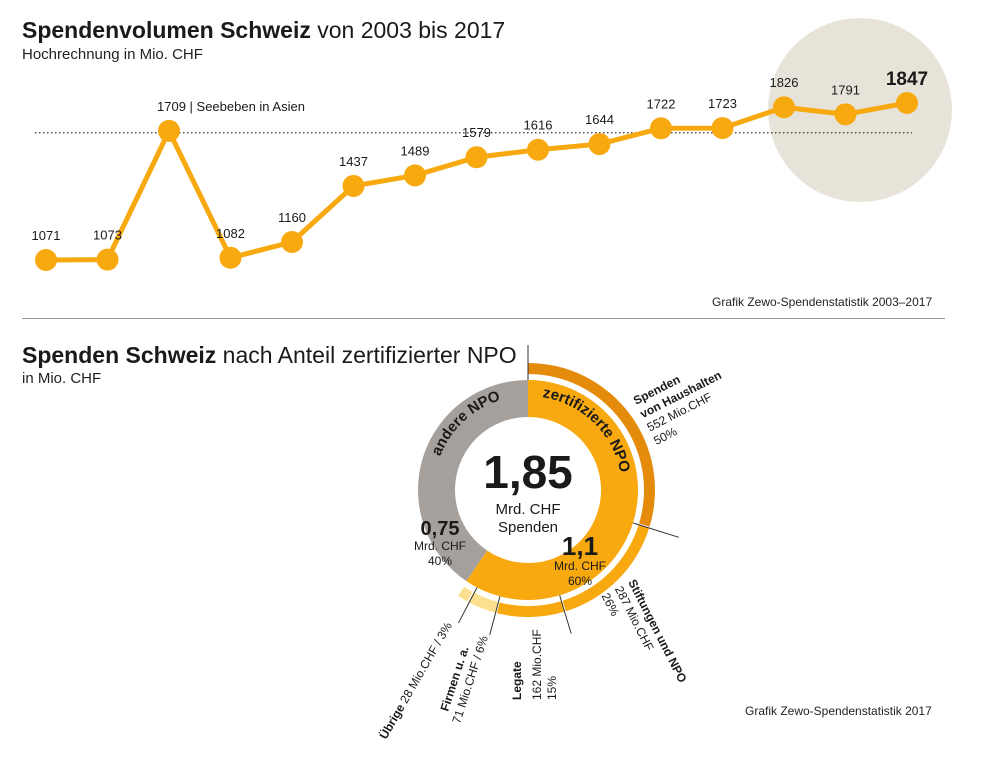  What do you see at coordinates (845, 114) in the screenshot?
I see `data-point-2016` at bounding box center [845, 114].